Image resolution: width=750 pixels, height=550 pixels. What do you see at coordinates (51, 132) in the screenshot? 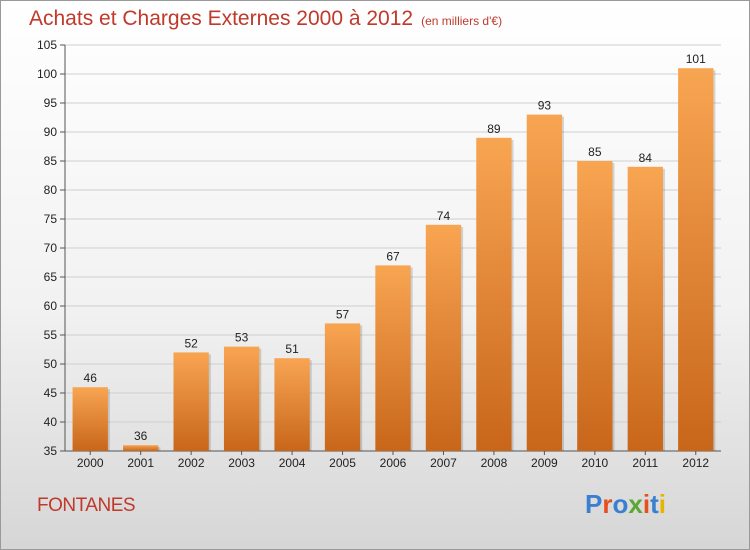
I see `y-tick-label: 90` at bounding box center [51, 132].